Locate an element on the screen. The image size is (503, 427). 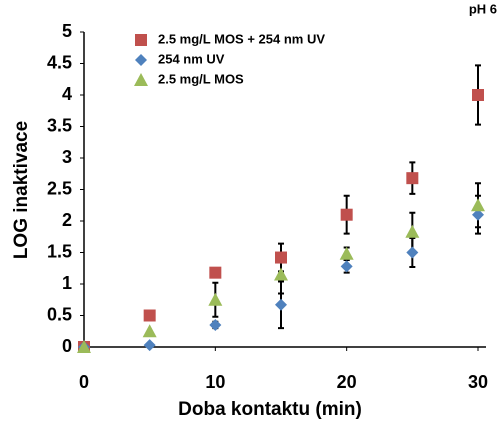
y-tick-label: 4 is located at coordinates (67, 94).